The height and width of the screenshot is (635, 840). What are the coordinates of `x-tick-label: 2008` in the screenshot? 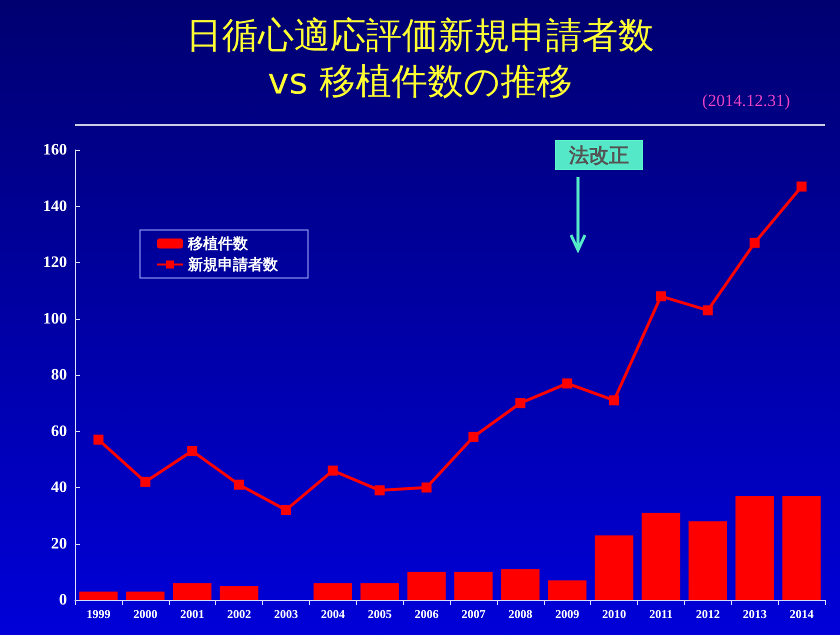 It's located at (520, 614).